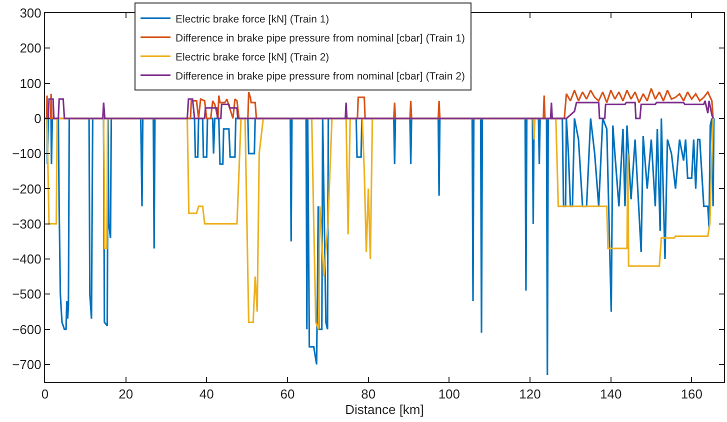 The height and width of the screenshot is (422, 727). I want to click on x-tick-label: 100, so click(449, 394).